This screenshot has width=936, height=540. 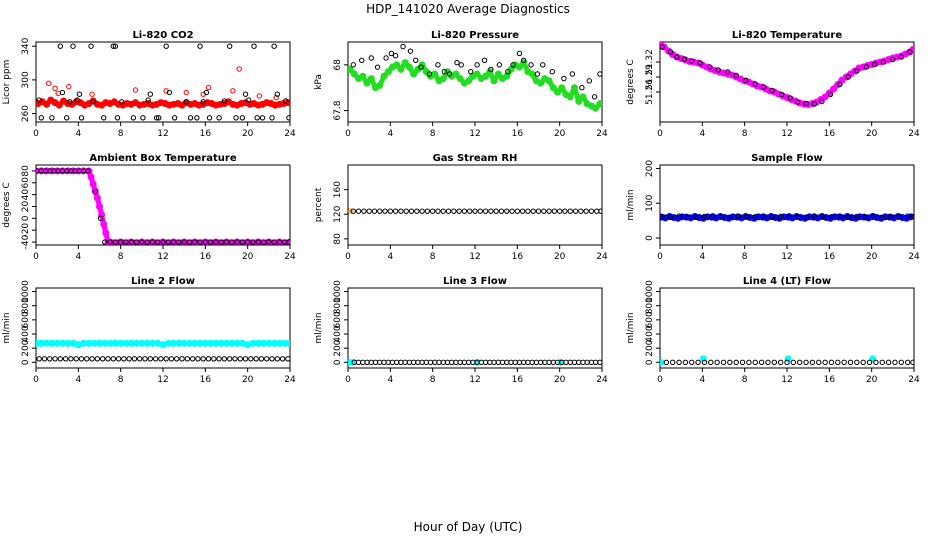 What do you see at coordinates (206, 257) in the screenshot?
I see `panel-4-xtick-label: 16` at bounding box center [206, 257].